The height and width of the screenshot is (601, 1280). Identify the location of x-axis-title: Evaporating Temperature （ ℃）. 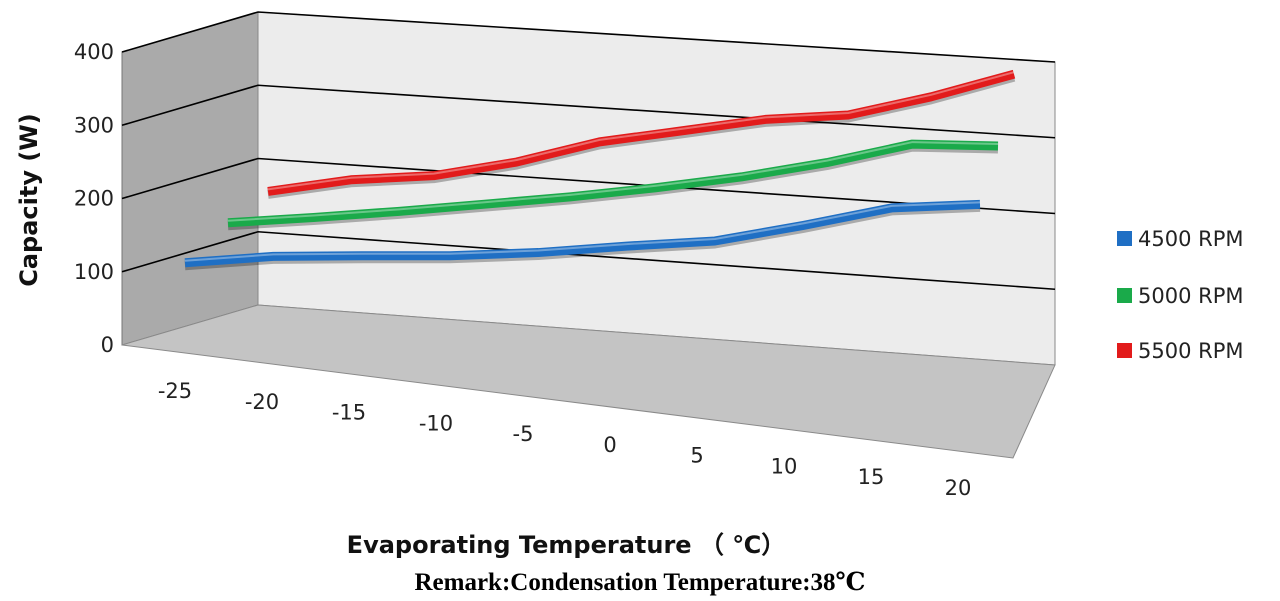
(566, 545).